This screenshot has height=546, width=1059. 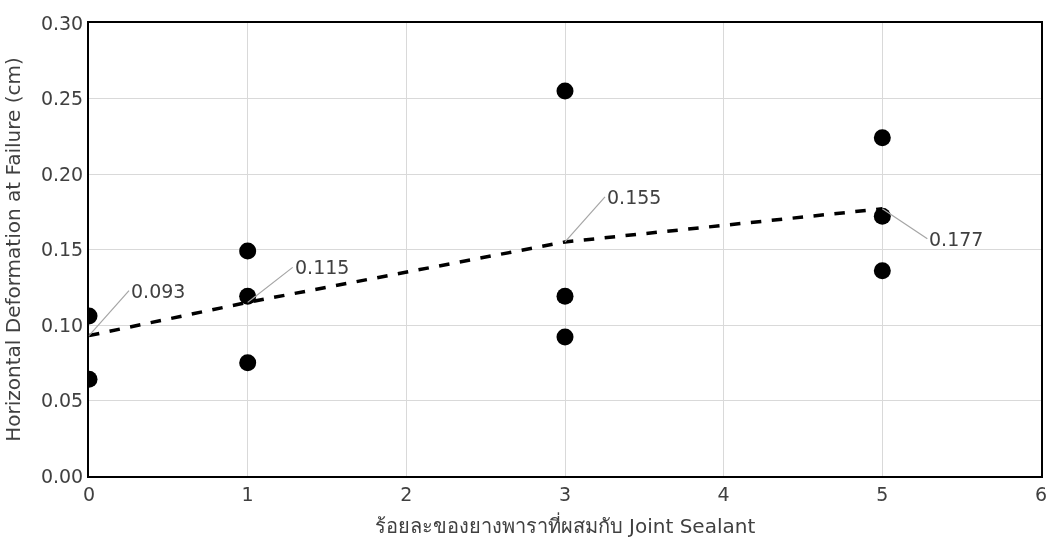 What do you see at coordinates (406, 493) in the screenshot?
I see `x-tick-label: 2` at bounding box center [406, 493].